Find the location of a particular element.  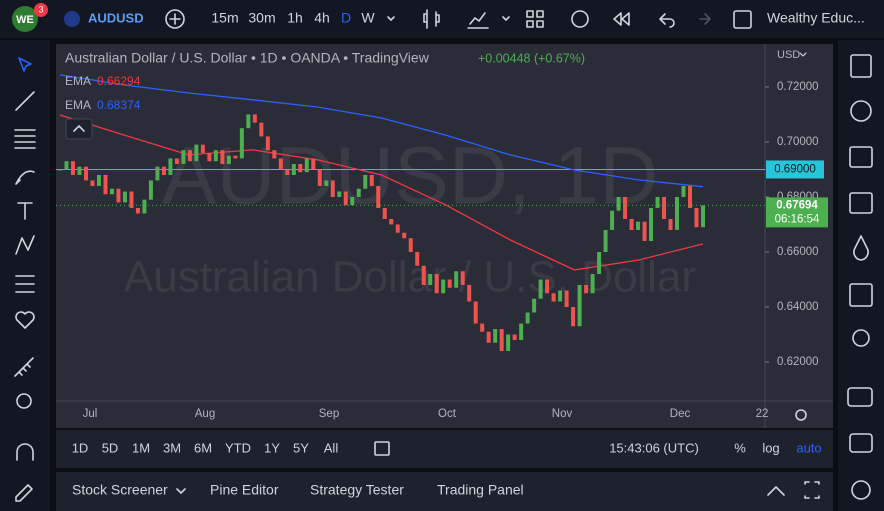

replay-icon is located at coordinates (621, 19).